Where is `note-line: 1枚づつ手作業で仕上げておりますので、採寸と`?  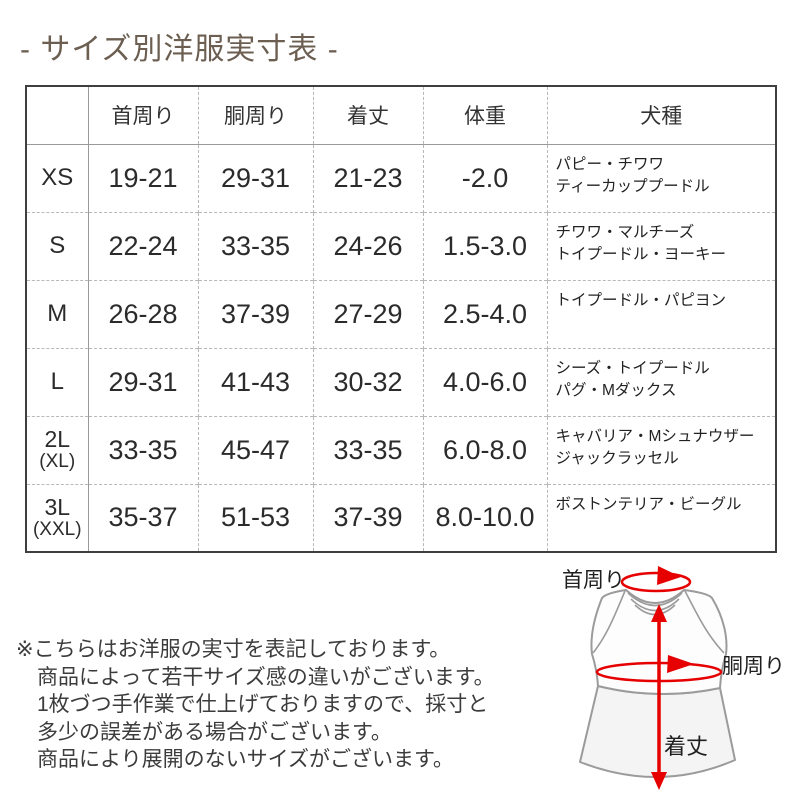 note-line: 1枚づつ手作業で仕上げておりますので、採寸と is located at coordinates (263, 704).